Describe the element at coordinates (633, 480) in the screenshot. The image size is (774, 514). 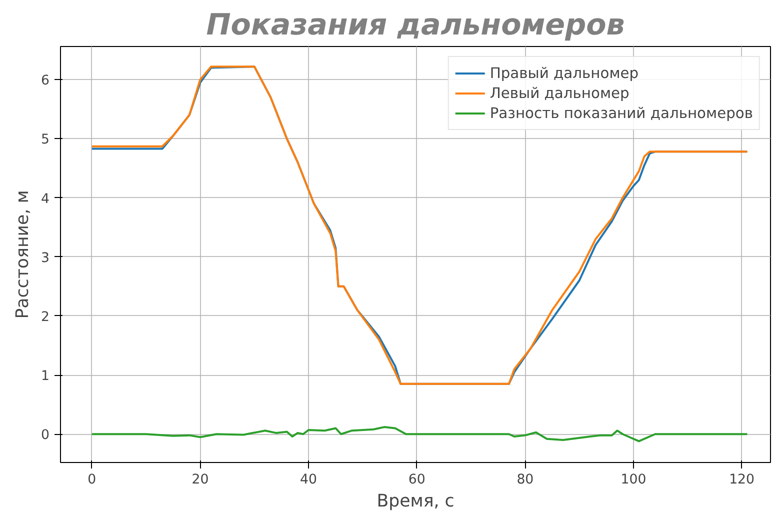
I see `x-tick-label: 100` at that location.